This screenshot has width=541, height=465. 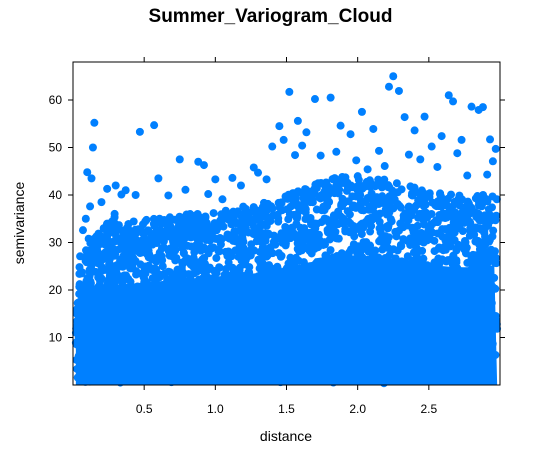 What do you see at coordinates (56, 338) in the screenshot?
I see `y-tick-label: 10` at bounding box center [56, 338].